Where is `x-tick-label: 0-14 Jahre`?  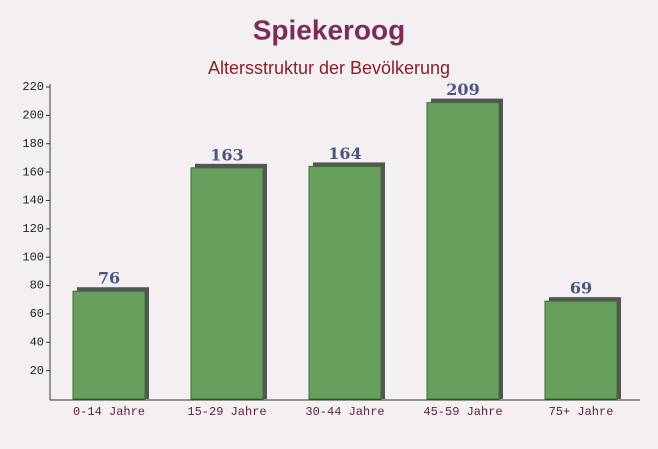 x-tick-label: 0-14 Jahre is located at coordinates (109, 412).